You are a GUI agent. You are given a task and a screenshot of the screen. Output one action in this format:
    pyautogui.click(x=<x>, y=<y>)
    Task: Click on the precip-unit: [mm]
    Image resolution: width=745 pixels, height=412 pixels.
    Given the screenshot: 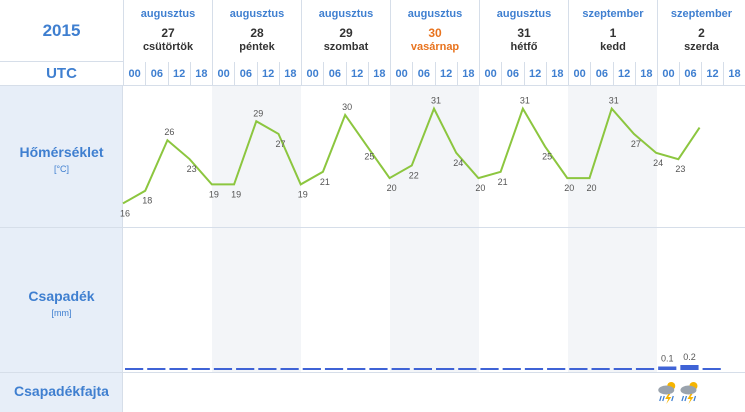 What is the action you would take?
    pyautogui.click(x=61, y=313)
    